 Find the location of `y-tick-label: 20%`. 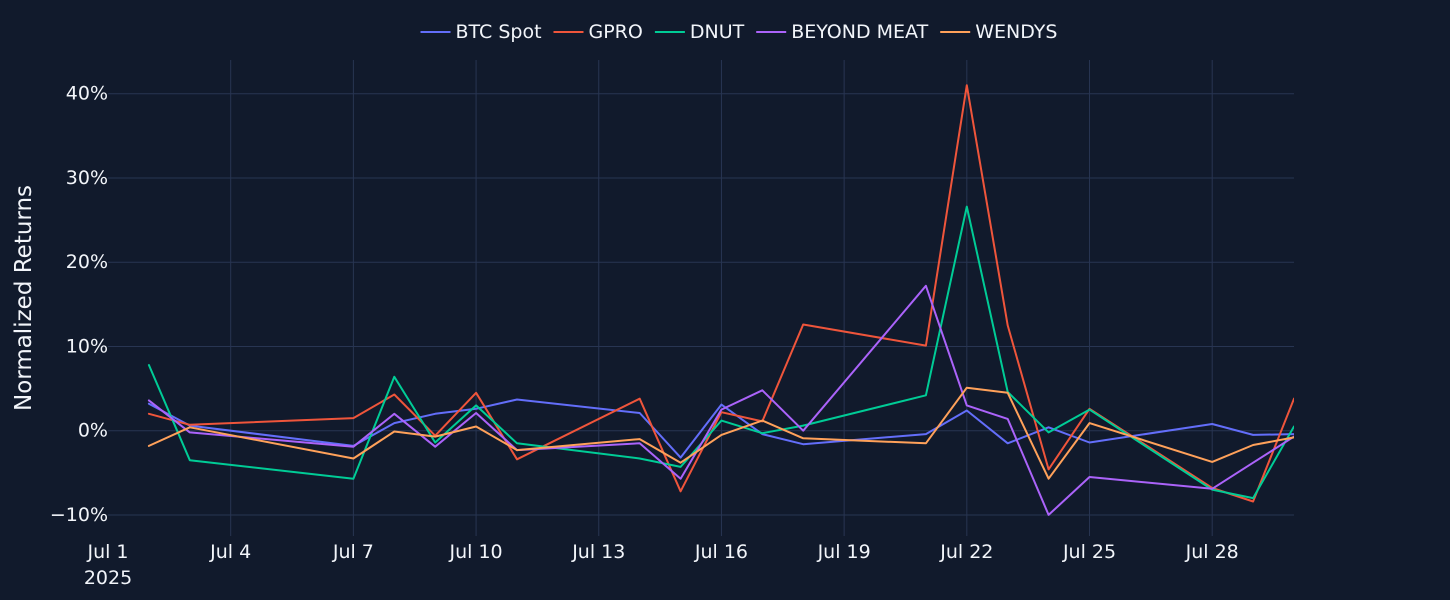

y-tick-label: 20% is located at coordinates (87, 262).